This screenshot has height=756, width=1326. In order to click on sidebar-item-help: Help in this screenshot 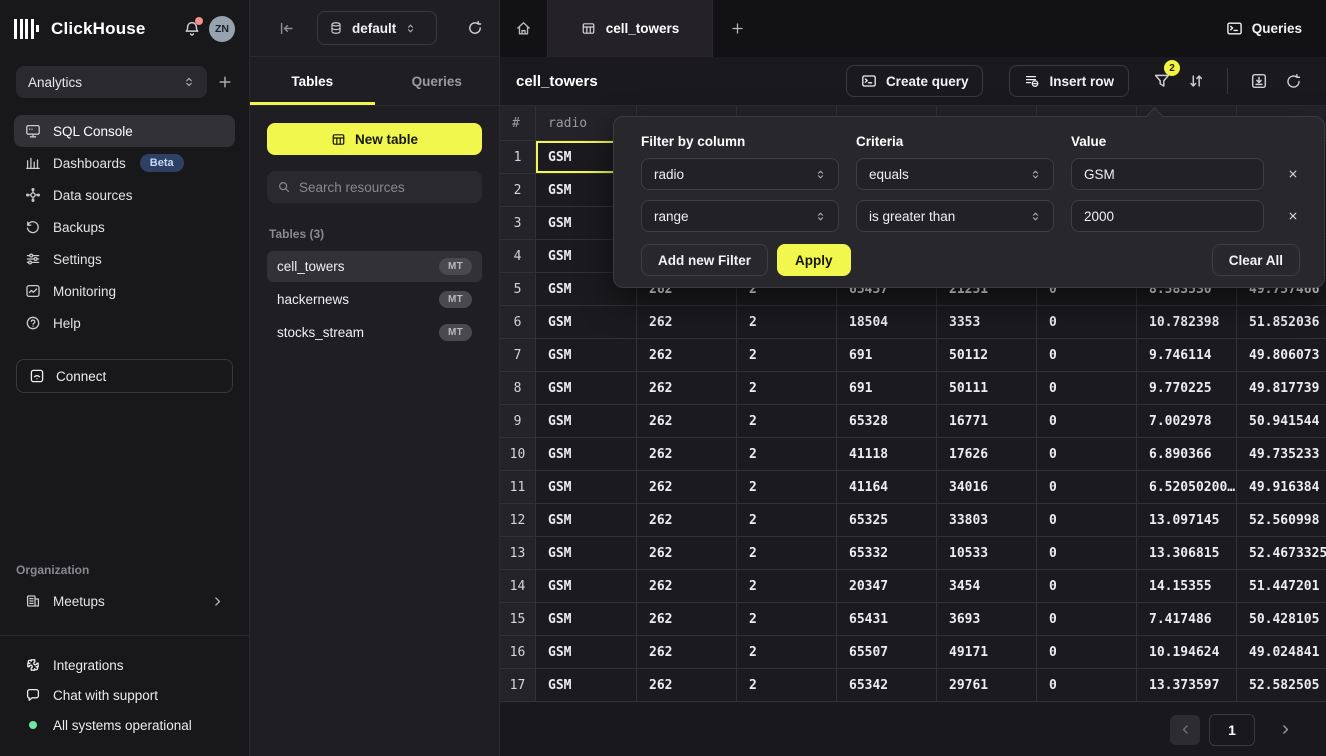, I will do `click(124, 323)`.